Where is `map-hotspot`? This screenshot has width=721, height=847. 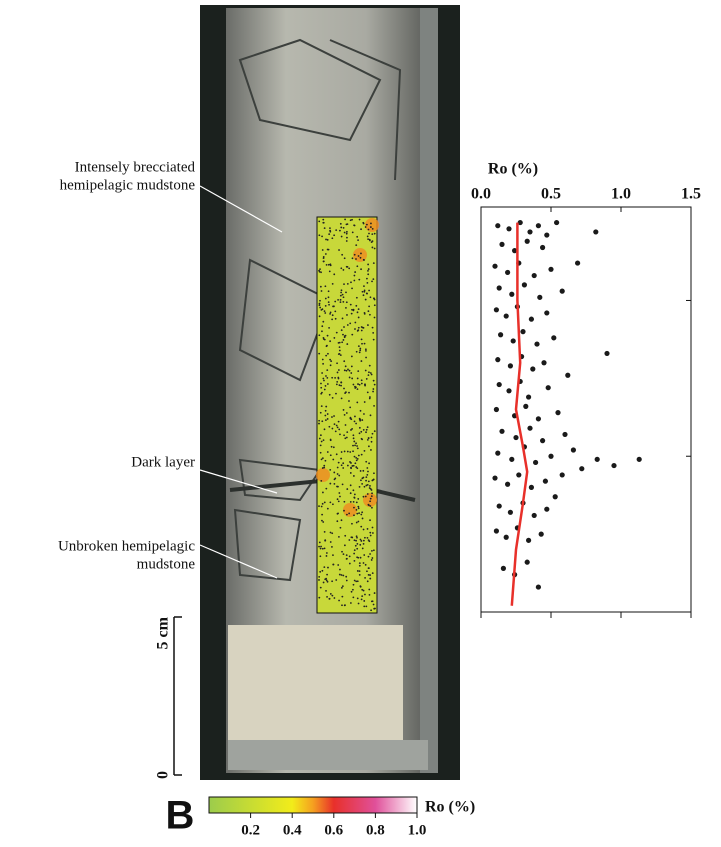 map-hotspot is located at coordinates (370, 500).